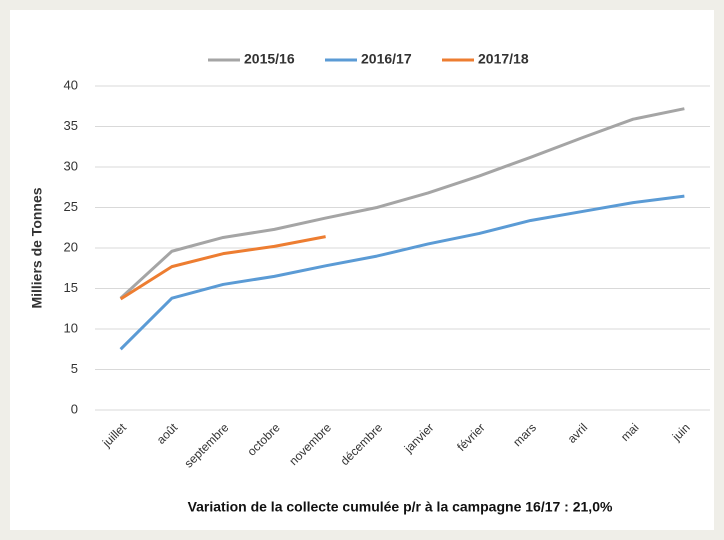 This screenshot has height=540, width=724. Describe the element at coordinates (71, 246) in the screenshot. I see `y-tick-label: 20` at that location.